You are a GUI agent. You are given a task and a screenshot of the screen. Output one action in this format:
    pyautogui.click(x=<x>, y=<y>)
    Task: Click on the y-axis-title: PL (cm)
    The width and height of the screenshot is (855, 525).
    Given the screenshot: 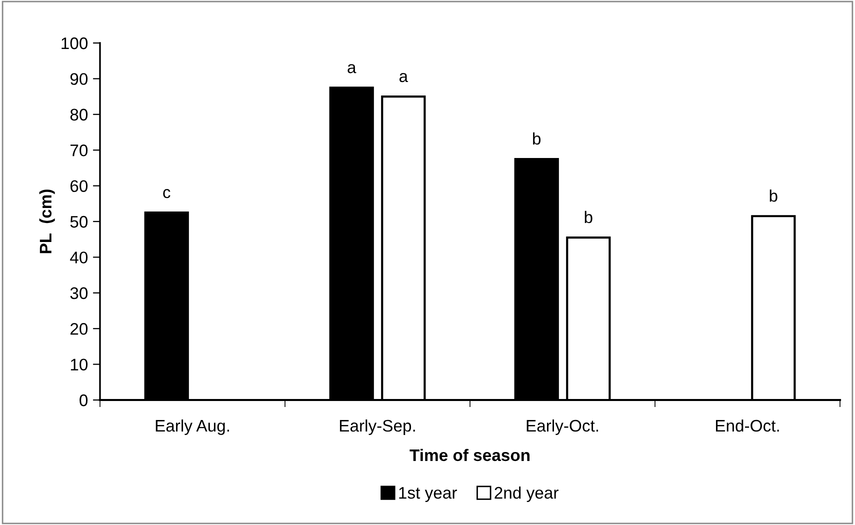 What is the action you would take?
    pyautogui.click(x=47, y=222)
    